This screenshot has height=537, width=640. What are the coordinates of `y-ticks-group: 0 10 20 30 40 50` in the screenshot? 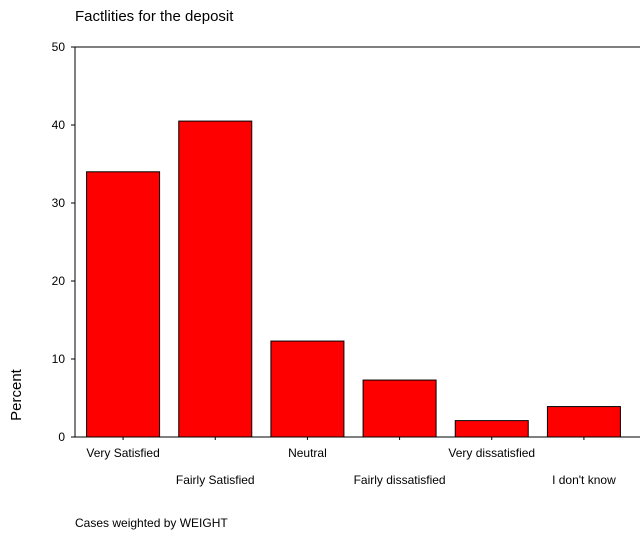 It's located at (63, 242).